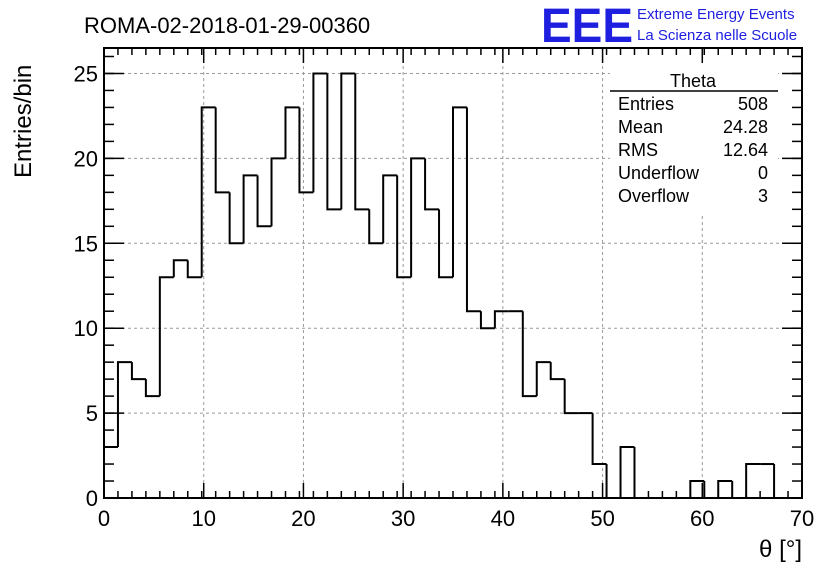 Image resolution: width=836 pixels, height=572 pixels. What do you see at coordinates (403, 518) in the screenshot?
I see `x-tick-label: 30` at bounding box center [403, 518].